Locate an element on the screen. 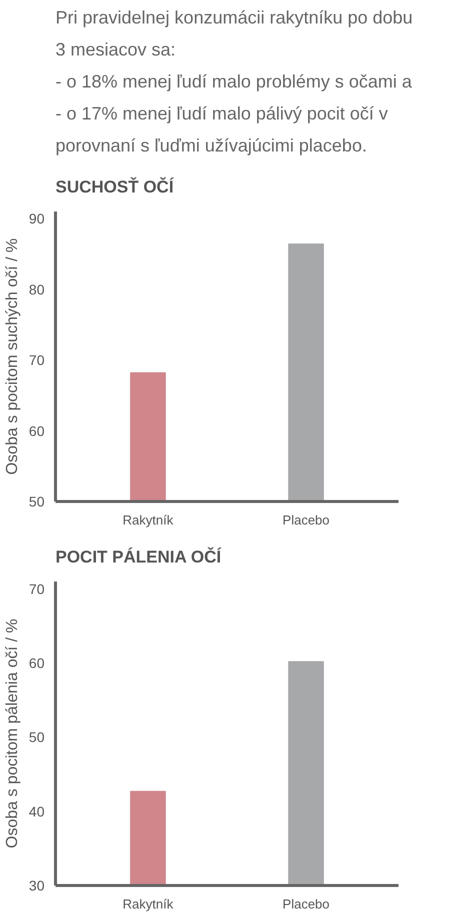  y-tick-label: 30 is located at coordinates (36, 886).